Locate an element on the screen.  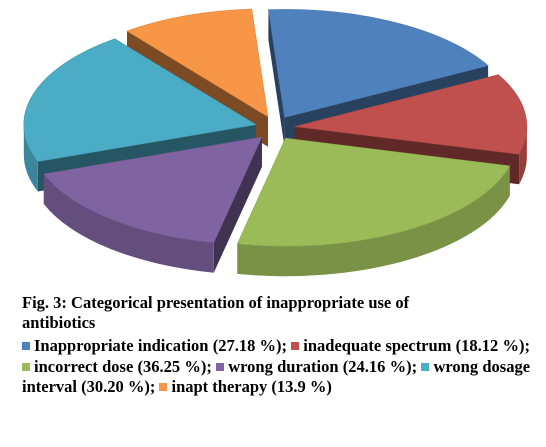
legend-label: wrong duration (24.16 %); is located at coordinates (323, 366).